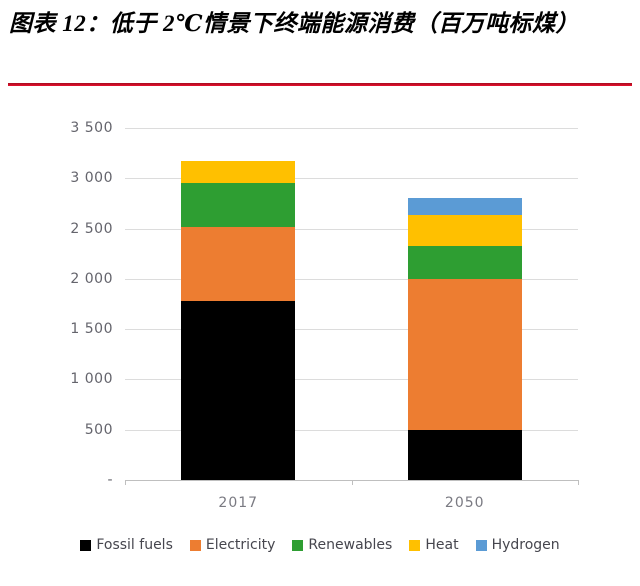 This screenshot has height=586, width=640. I want to click on y-tick-label: 2 500, so click(91, 228).